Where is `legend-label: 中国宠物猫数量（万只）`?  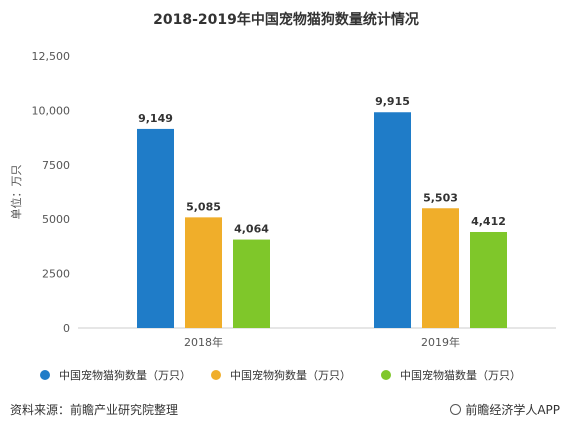
legend-label: 中国宠物猫数量（万只） is located at coordinates (460, 375).